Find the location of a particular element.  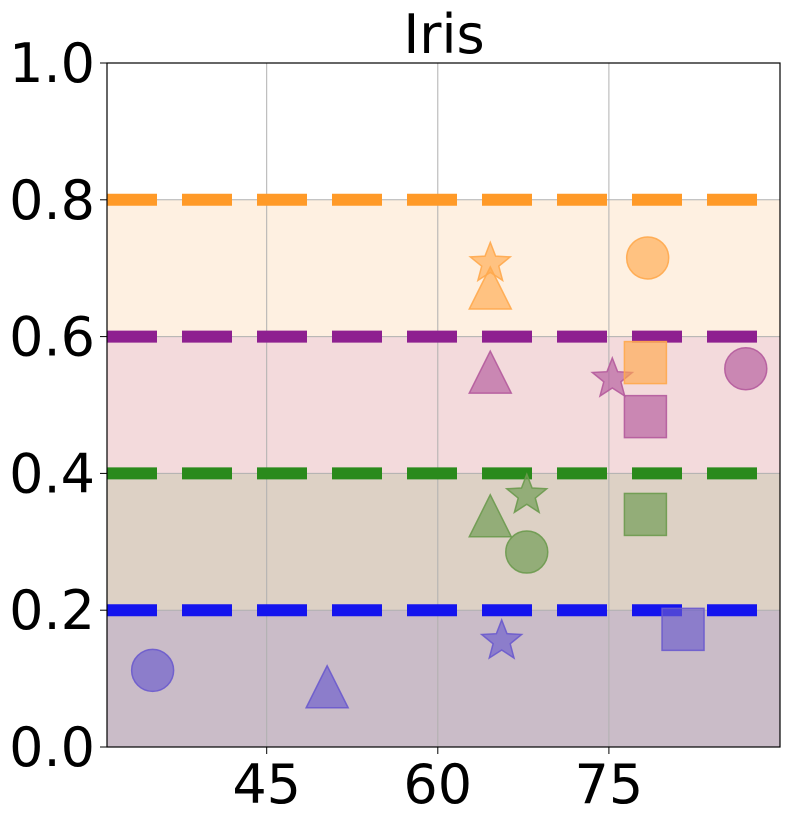

y-tick-label-4: 0.8 is located at coordinates (52, 200).